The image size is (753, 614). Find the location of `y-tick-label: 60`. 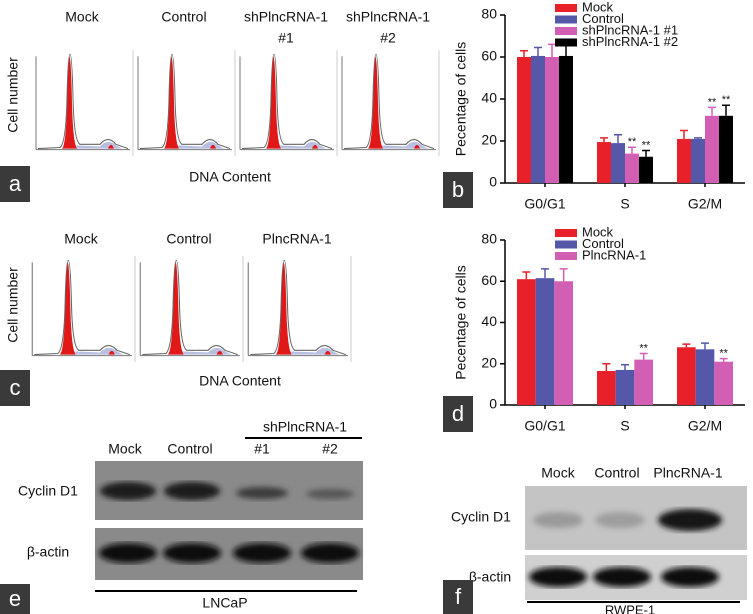

y-tick-label: 60 is located at coordinates (489, 280).